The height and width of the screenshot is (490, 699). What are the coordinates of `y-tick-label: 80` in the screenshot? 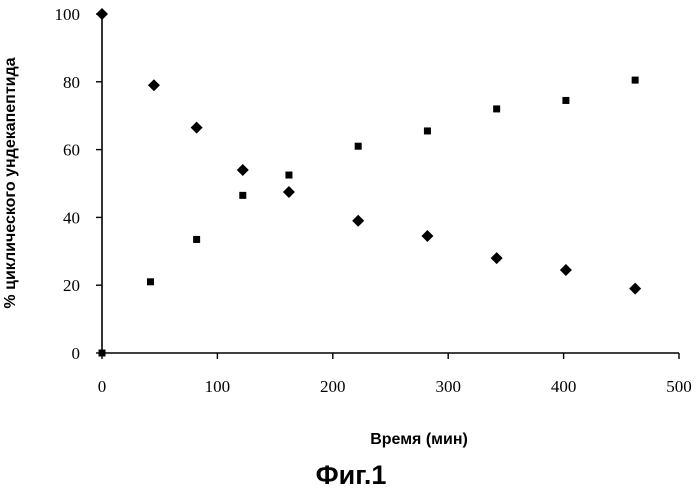 It's located at (71, 82).